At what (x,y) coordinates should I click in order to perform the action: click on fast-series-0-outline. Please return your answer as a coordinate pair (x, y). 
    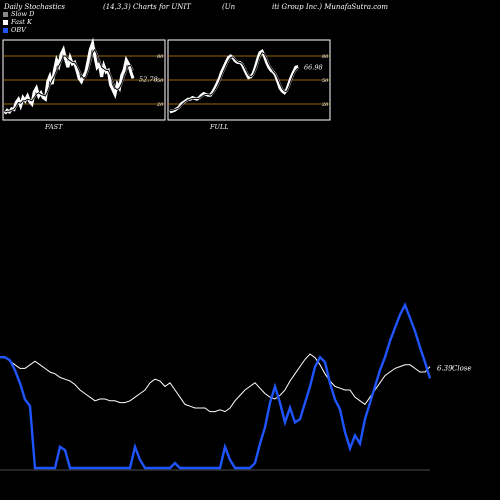
    Looking at the image, I should click on (69, 76).